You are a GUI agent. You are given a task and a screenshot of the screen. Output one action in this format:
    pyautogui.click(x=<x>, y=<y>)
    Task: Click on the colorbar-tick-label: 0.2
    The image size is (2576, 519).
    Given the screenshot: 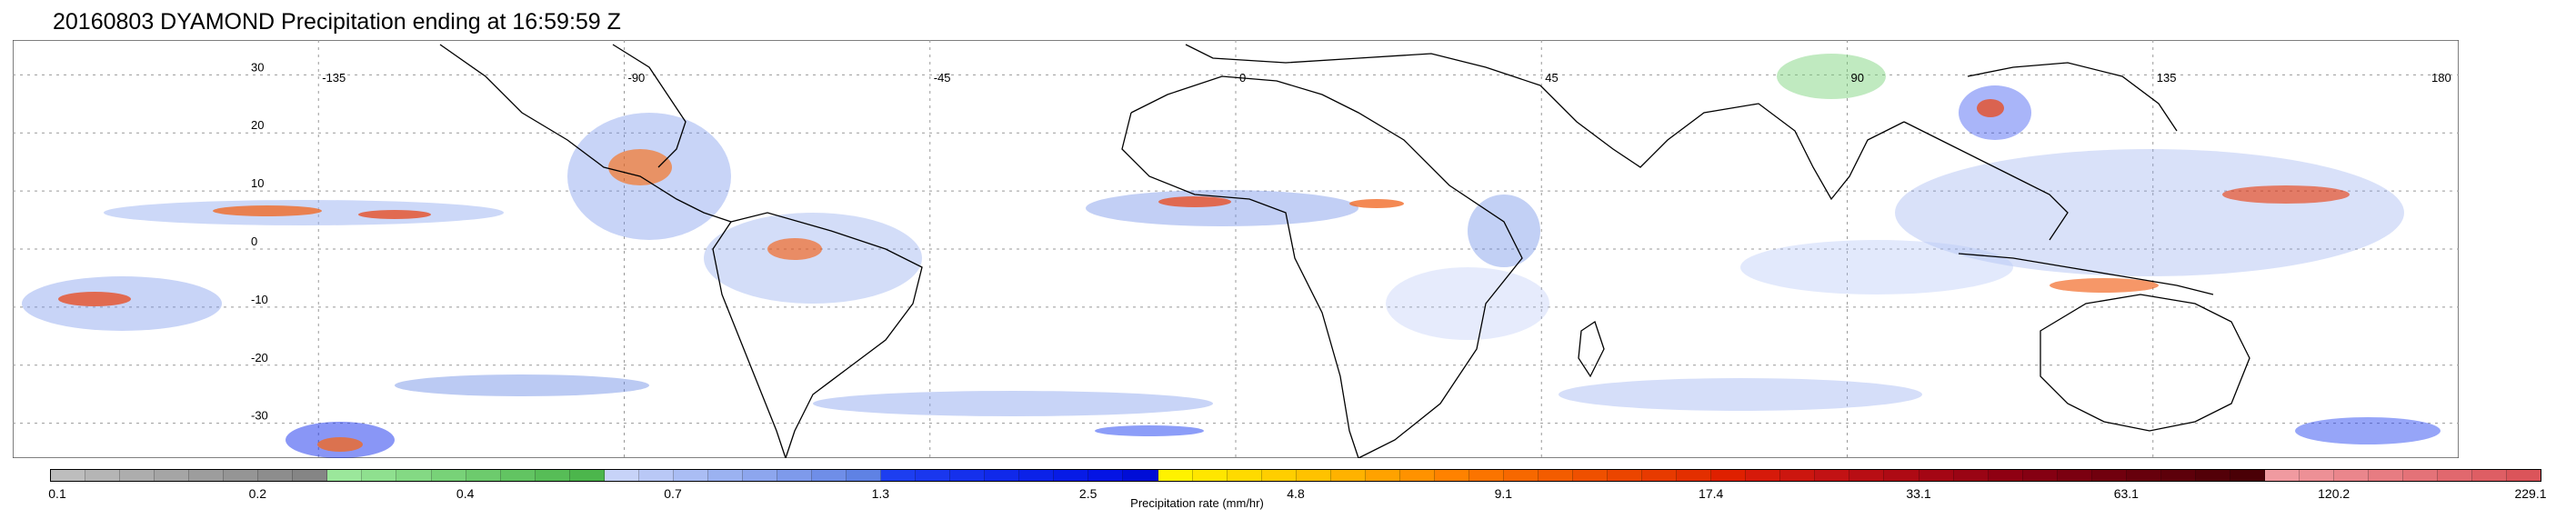 What is the action you would take?
    pyautogui.click(x=257, y=493)
    